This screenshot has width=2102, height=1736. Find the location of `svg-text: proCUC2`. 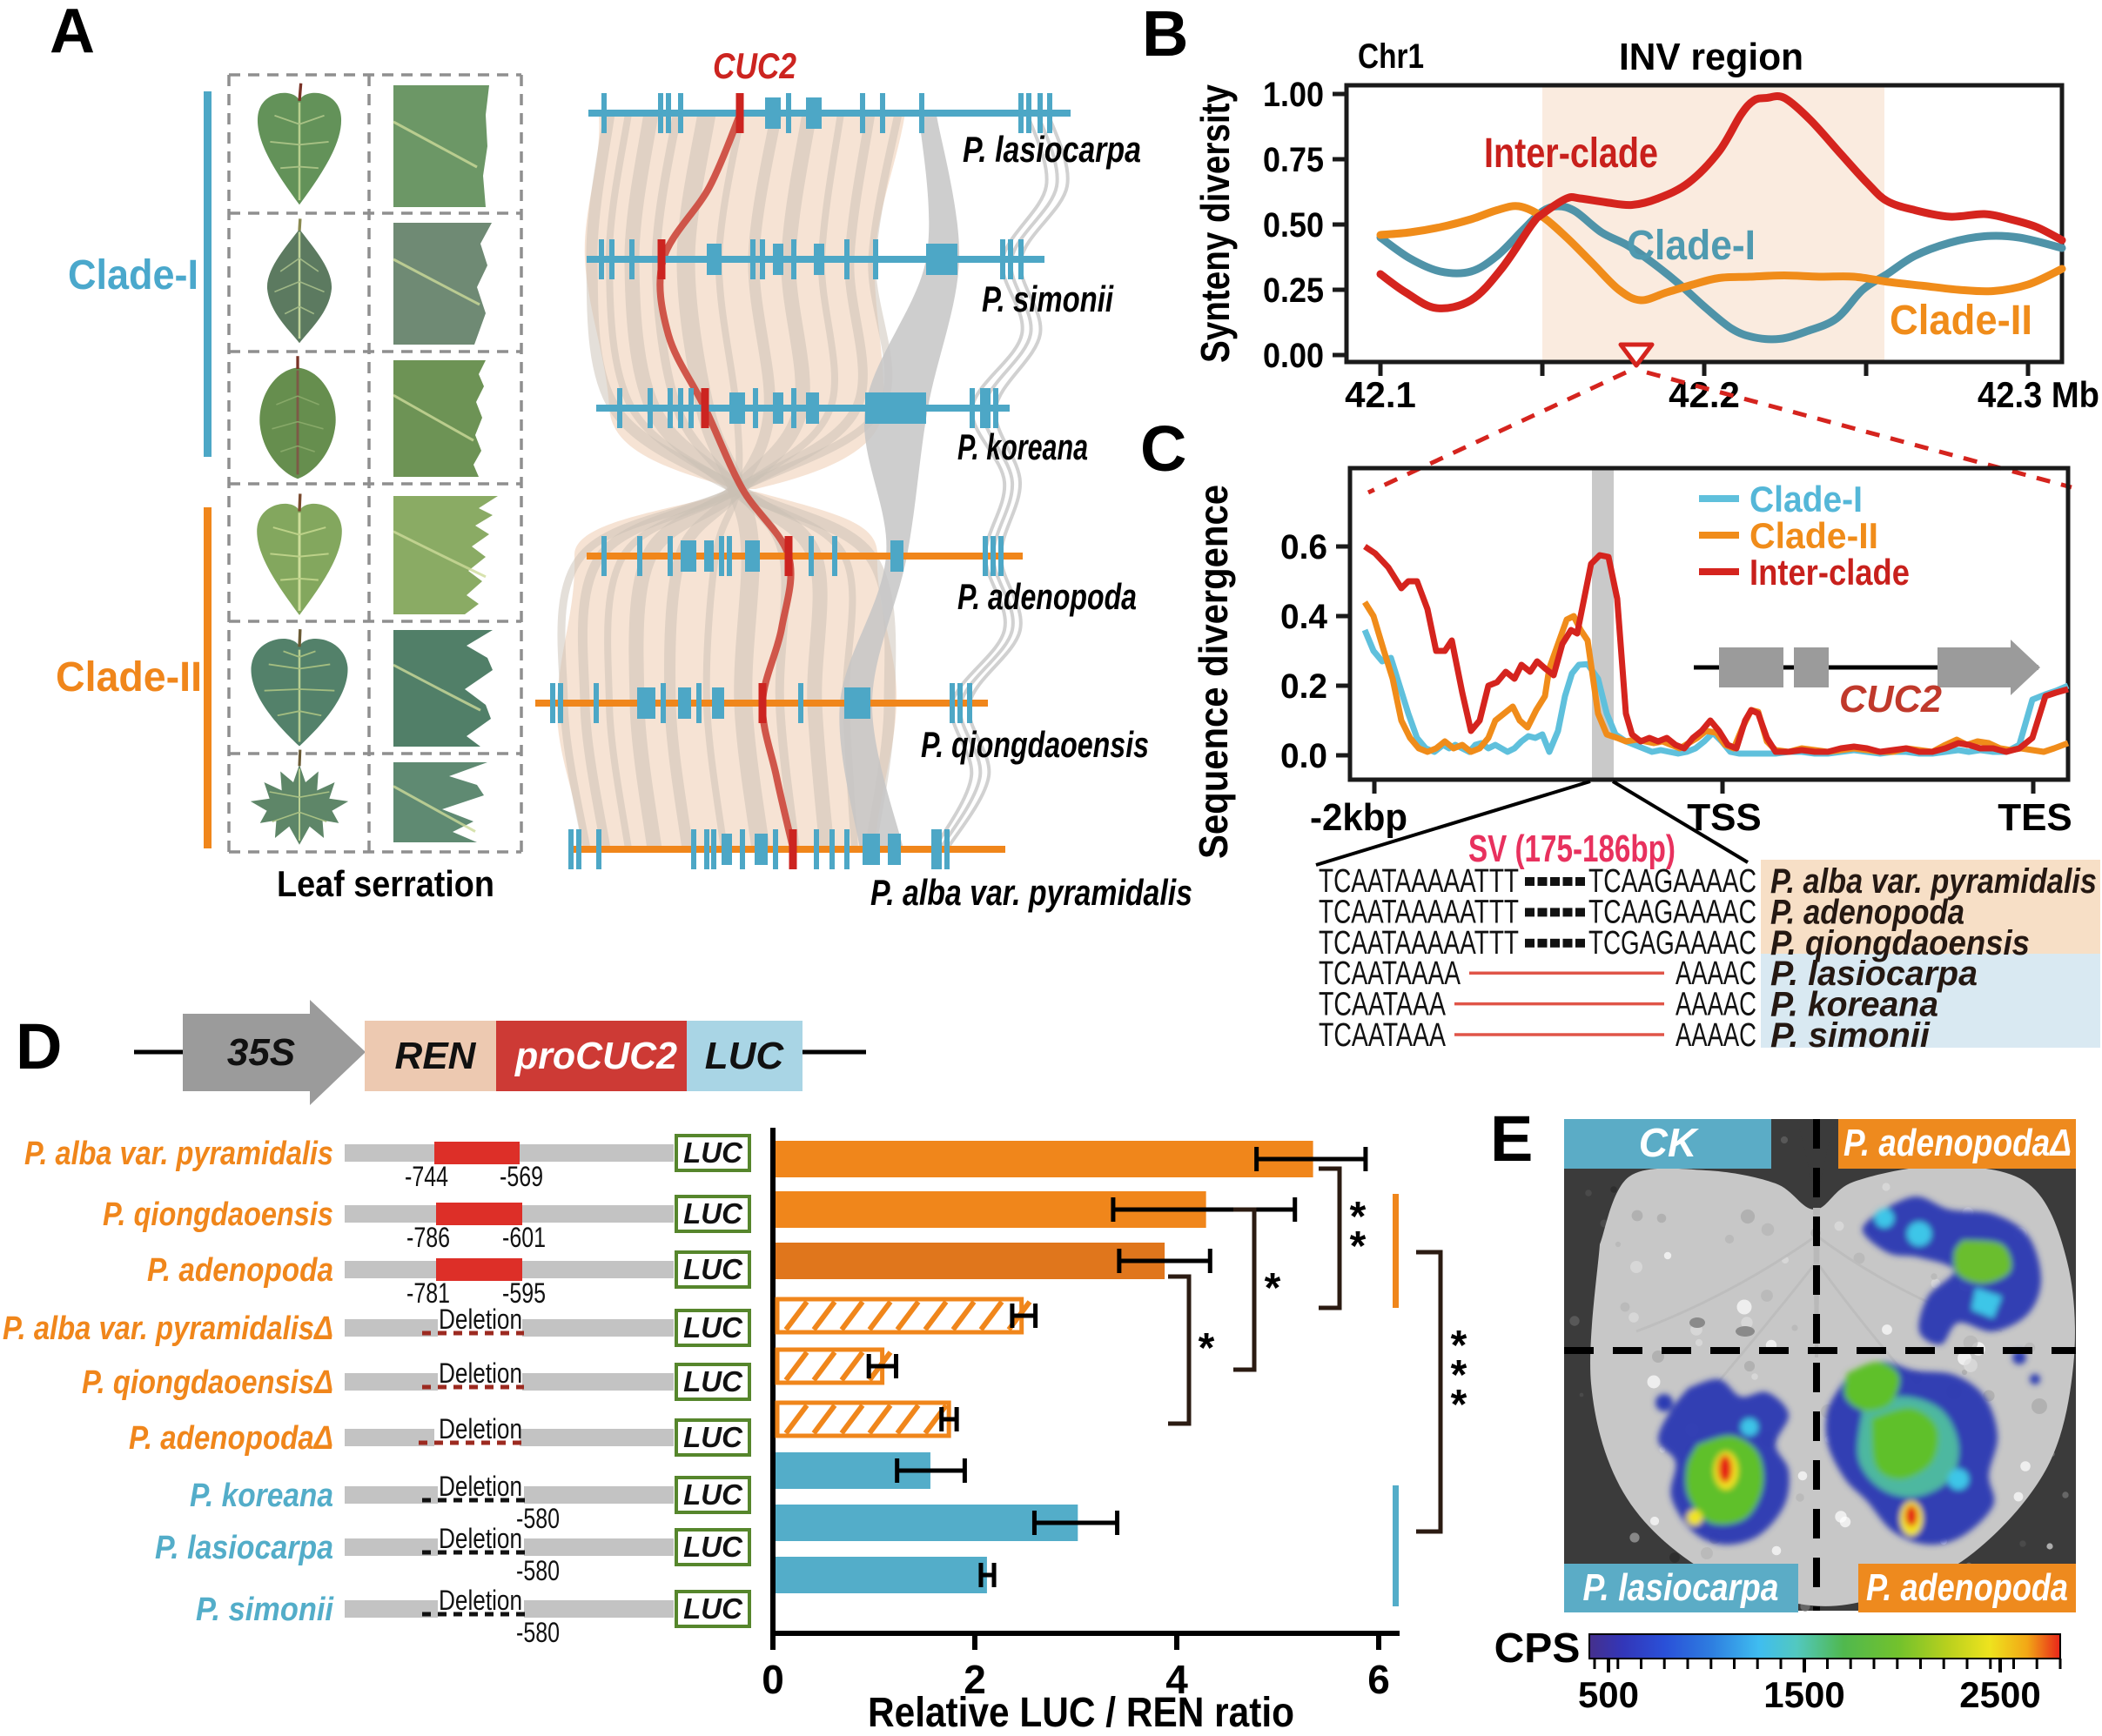

svg-text: proCUC2 is located at coordinates (595, 1056).